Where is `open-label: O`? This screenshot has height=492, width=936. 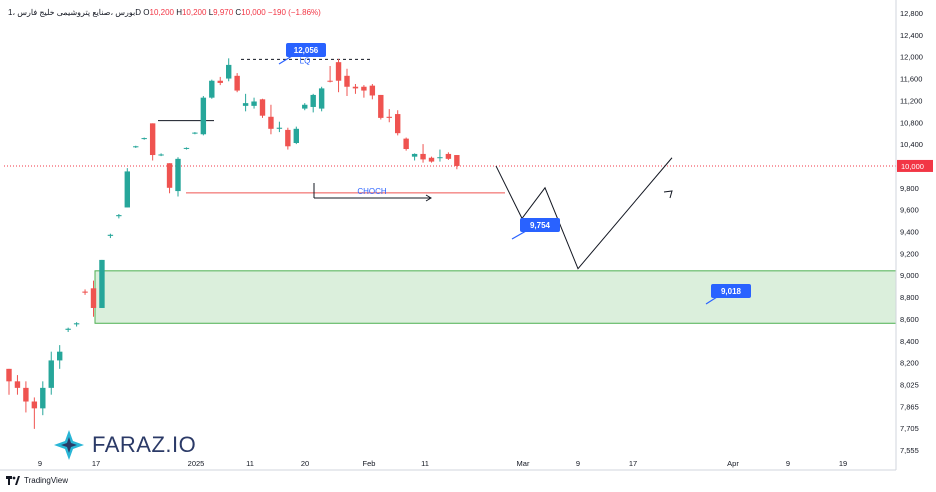
open-label: O is located at coordinates (146, 12).